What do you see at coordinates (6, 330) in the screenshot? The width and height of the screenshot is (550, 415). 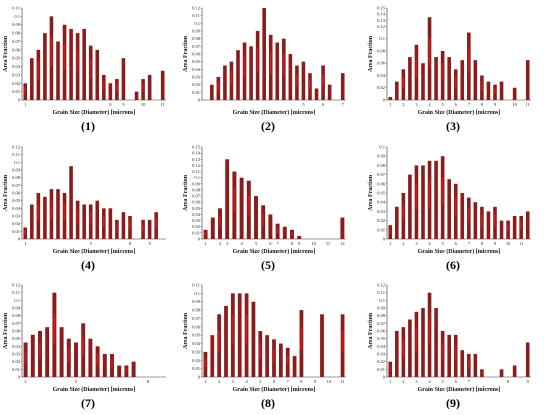 I see `y-axis-label: Area Fraction` at bounding box center [6, 330].